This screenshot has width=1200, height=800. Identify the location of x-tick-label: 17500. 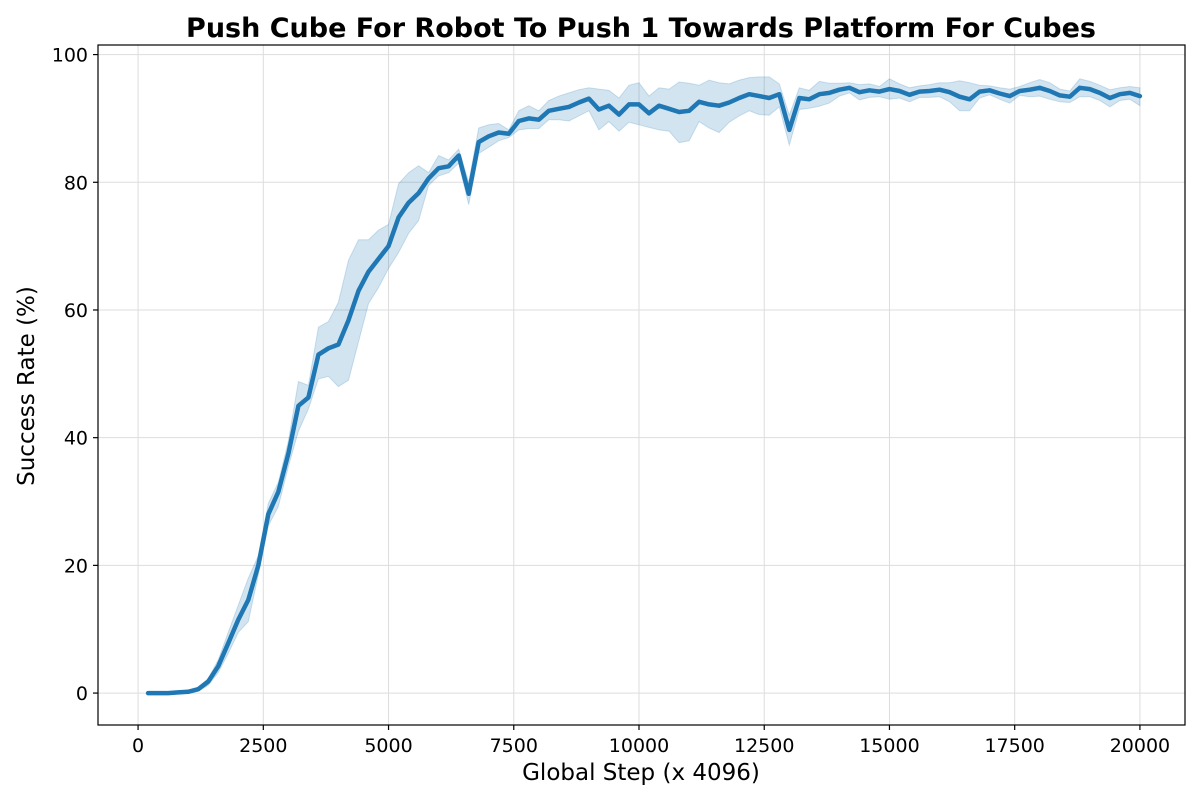
(1014, 746).